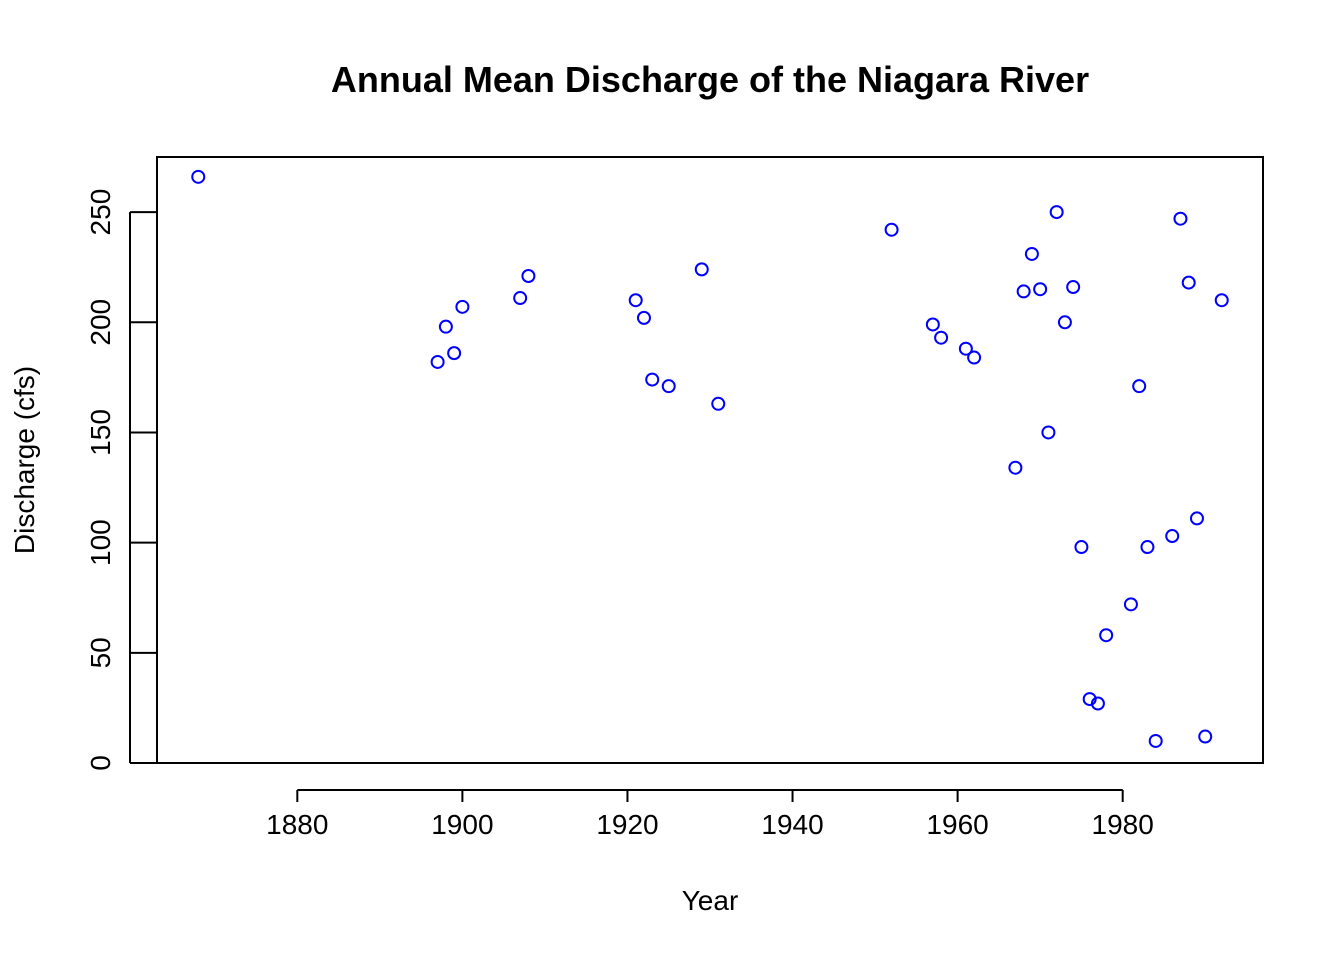 Image resolution: width=1344 pixels, height=960 pixels. What do you see at coordinates (100, 322) in the screenshot?
I see `y-tick-label: 200` at bounding box center [100, 322].